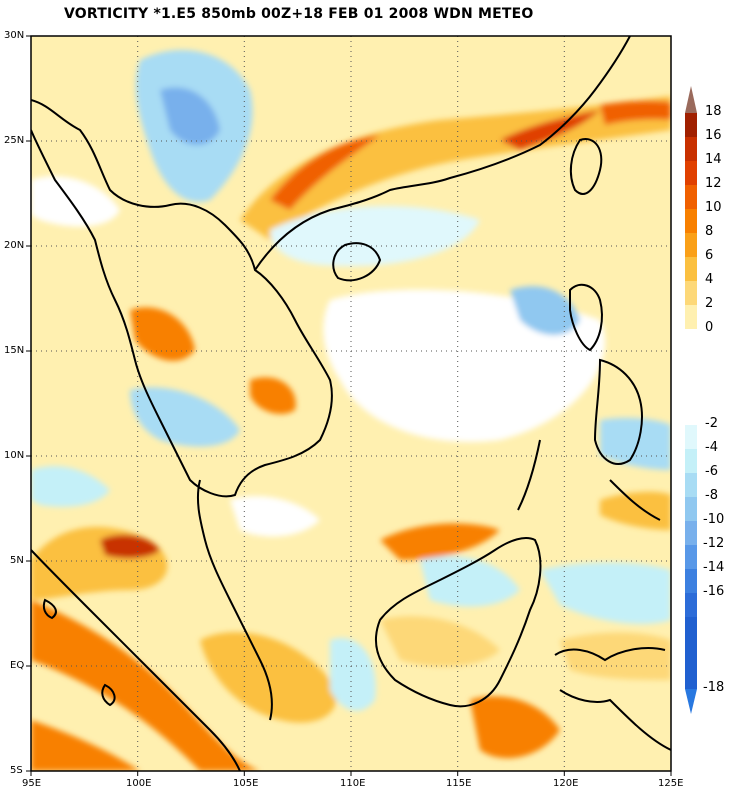 Image resolution: width=740 pixels, height=800 pixels. Describe the element at coordinates (17, 560) in the screenshot. I see `lat-label-5n: 5N` at that location.